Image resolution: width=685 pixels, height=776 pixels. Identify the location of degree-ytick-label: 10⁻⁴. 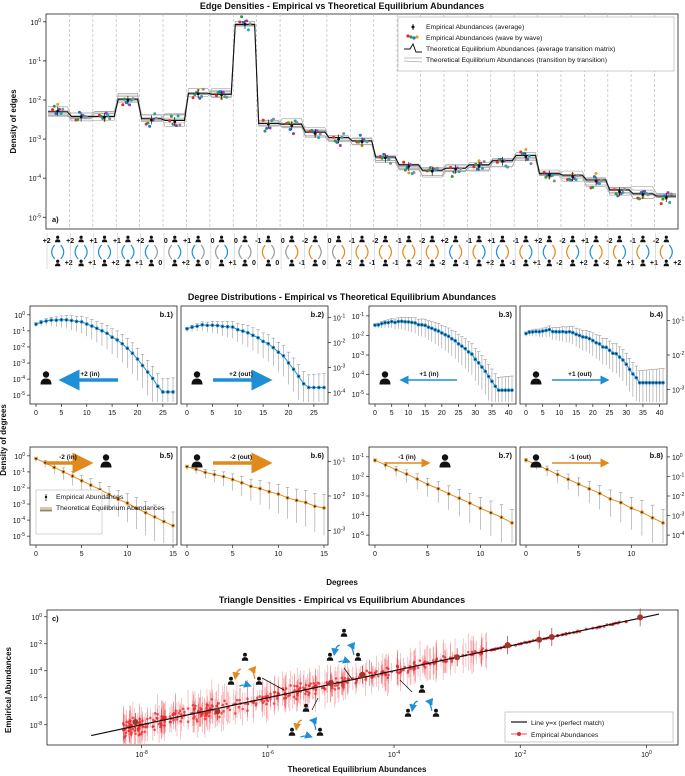
(19, 520).